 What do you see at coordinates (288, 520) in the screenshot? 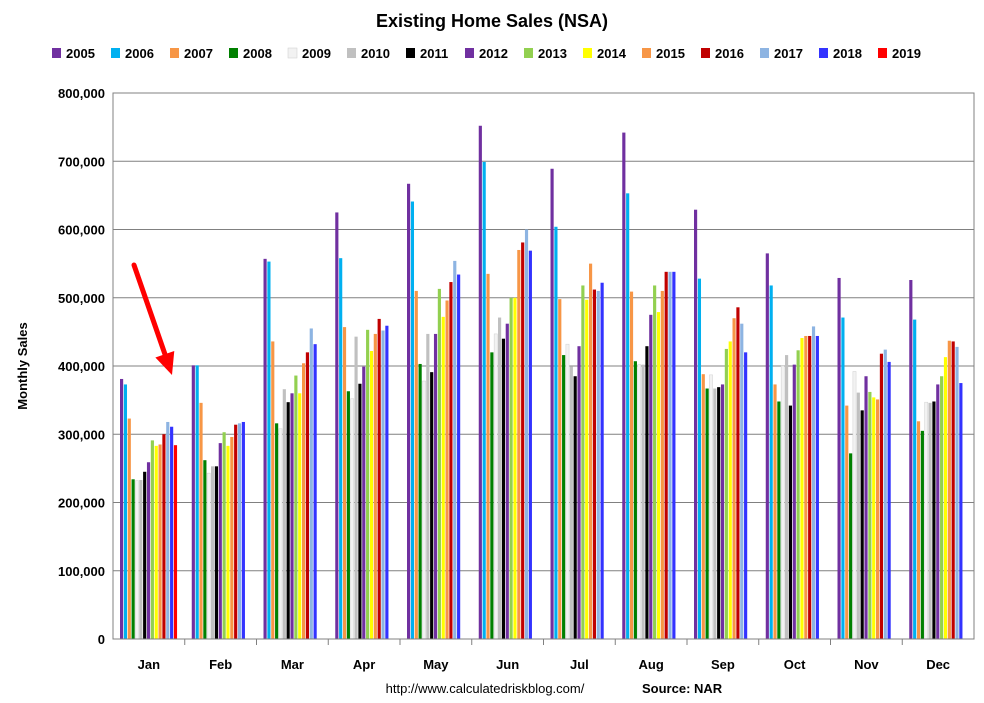
I see `bar-2011-mar` at bounding box center [288, 520].